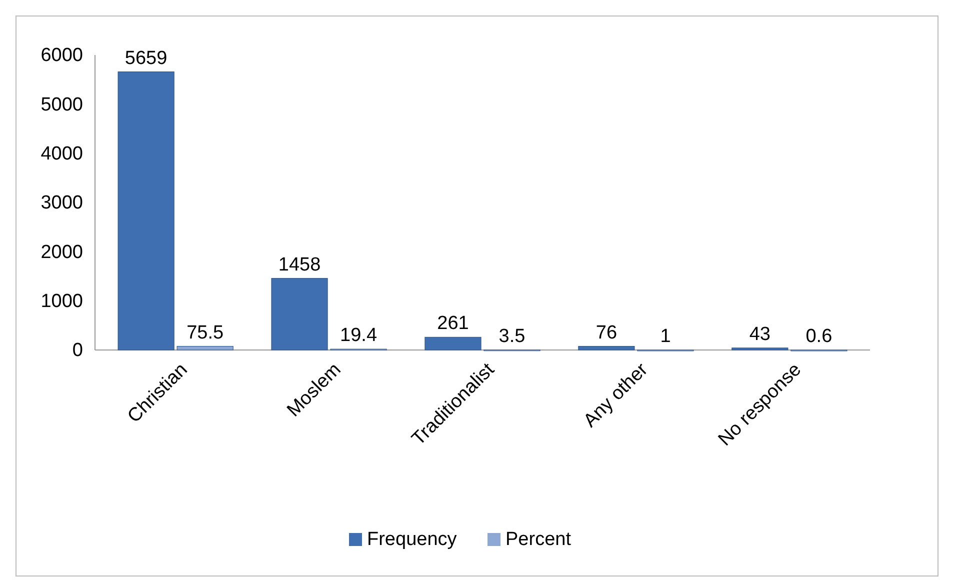  Describe the element at coordinates (61, 203) in the screenshot. I see `y-tick-label: 3000` at that location.